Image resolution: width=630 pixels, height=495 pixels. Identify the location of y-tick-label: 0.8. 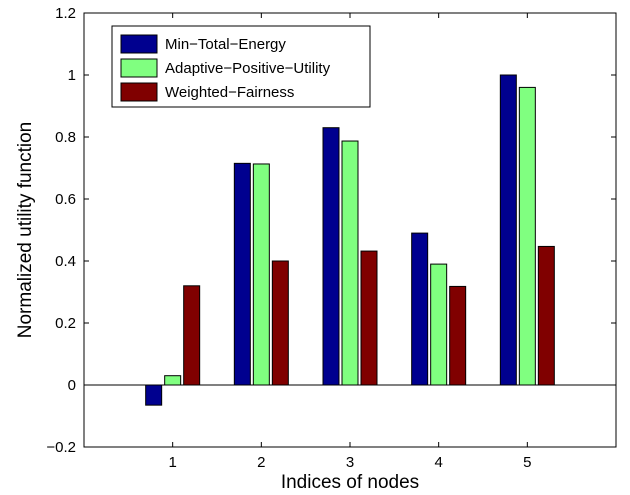
(65, 137).